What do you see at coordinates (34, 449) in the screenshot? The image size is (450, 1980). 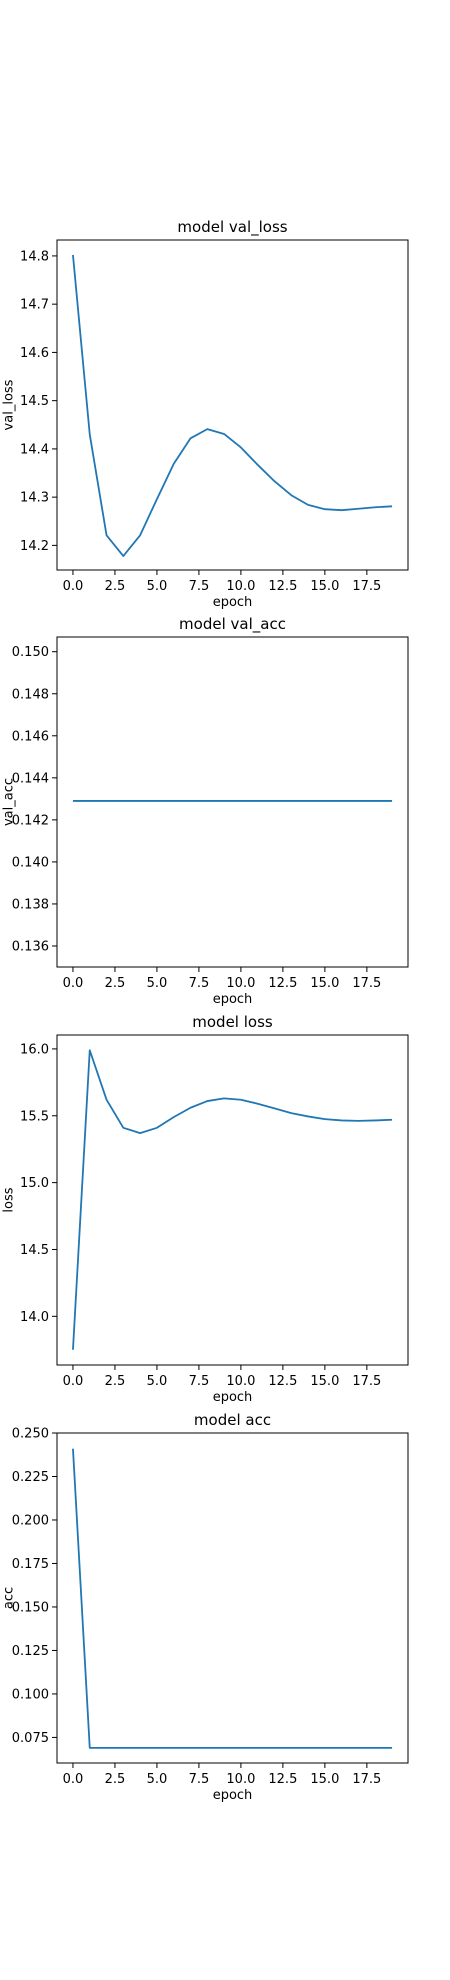 I see `y-tick-label: 14.4` at bounding box center [34, 449].